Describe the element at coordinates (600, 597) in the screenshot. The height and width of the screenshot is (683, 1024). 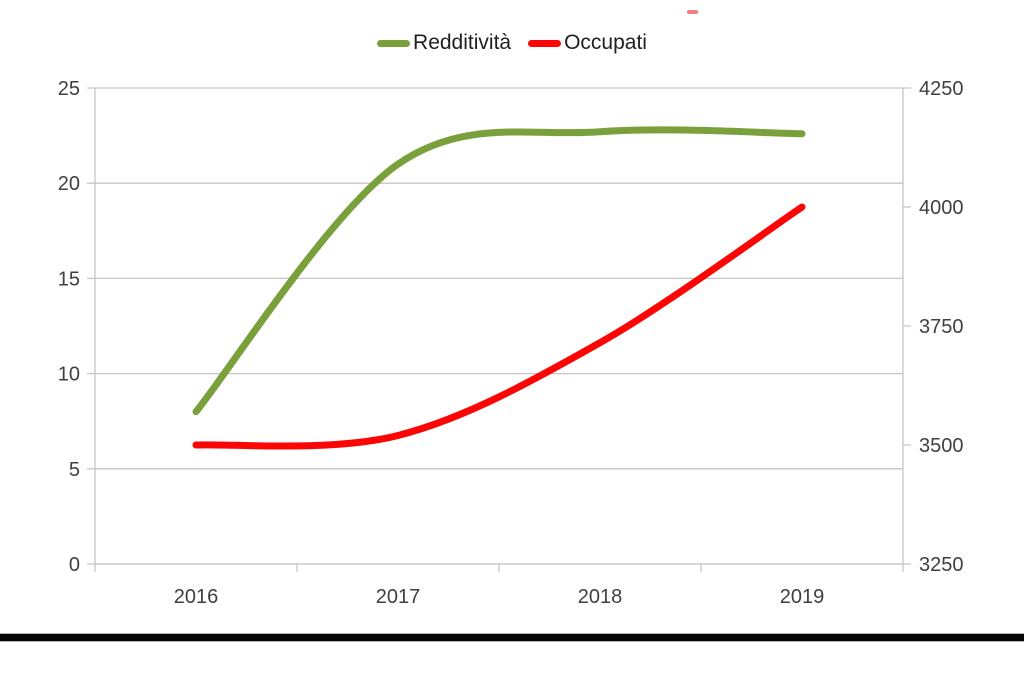
I see `x-axis-label: 2018` at that location.